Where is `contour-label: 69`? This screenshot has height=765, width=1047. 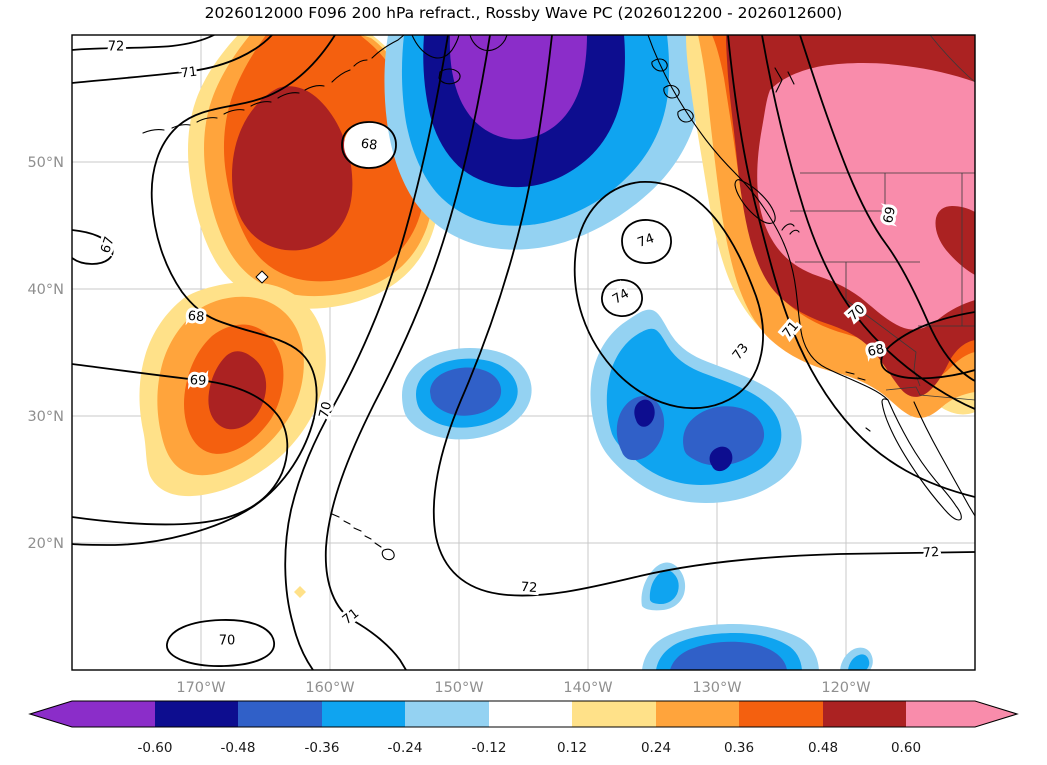 contour-label: 69 is located at coordinates (197, 381).